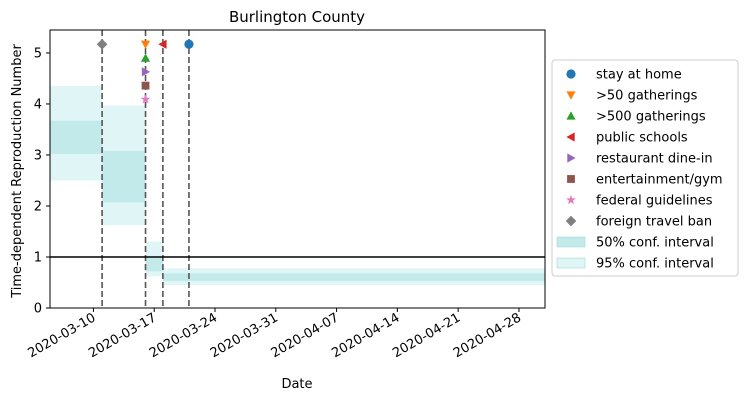  What do you see at coordinates (38, 257) in the screenshot?
I see `y-tick-label: 1` at bounding box center [38, 257].